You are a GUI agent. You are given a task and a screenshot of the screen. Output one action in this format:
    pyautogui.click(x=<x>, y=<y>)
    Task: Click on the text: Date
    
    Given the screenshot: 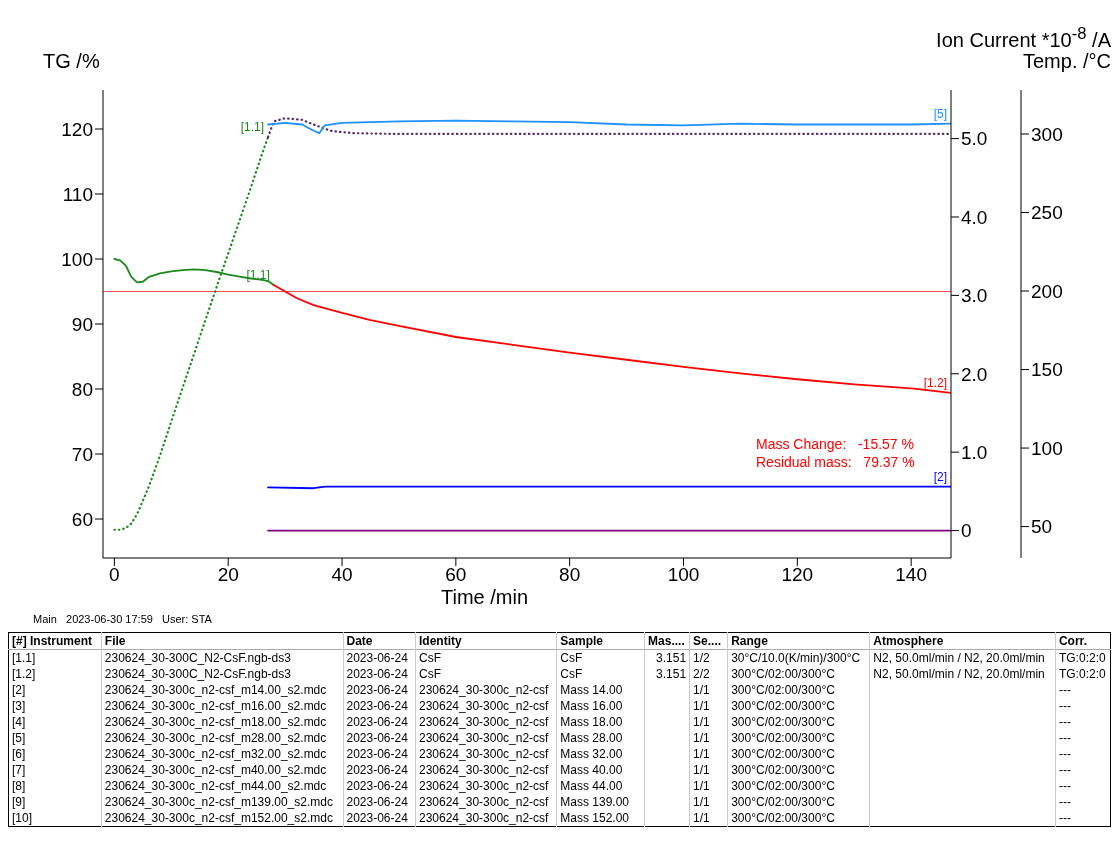 What is the action you would take?
    pyautogui.click(x=379, y=641)
    